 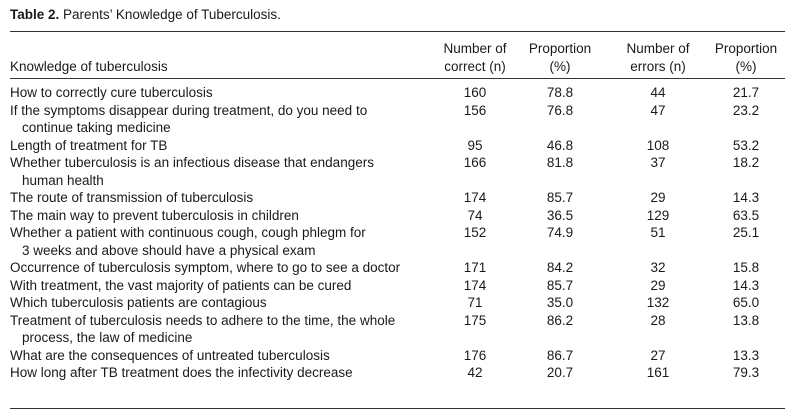 What do you see at coordinates (475, 372) in the screenshot?
I see `correct-n-cell: 42` at bounding box center [475, 372].